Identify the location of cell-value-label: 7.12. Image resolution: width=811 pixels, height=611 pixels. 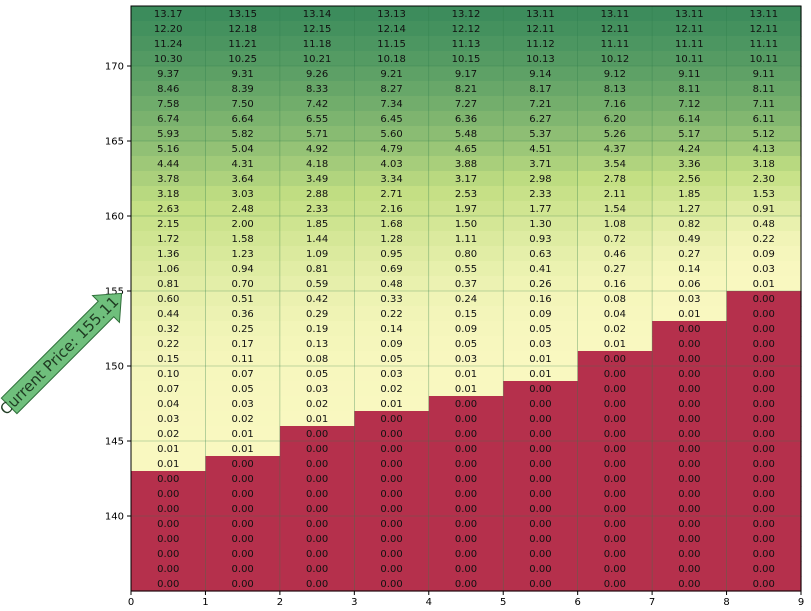
(689, 104).